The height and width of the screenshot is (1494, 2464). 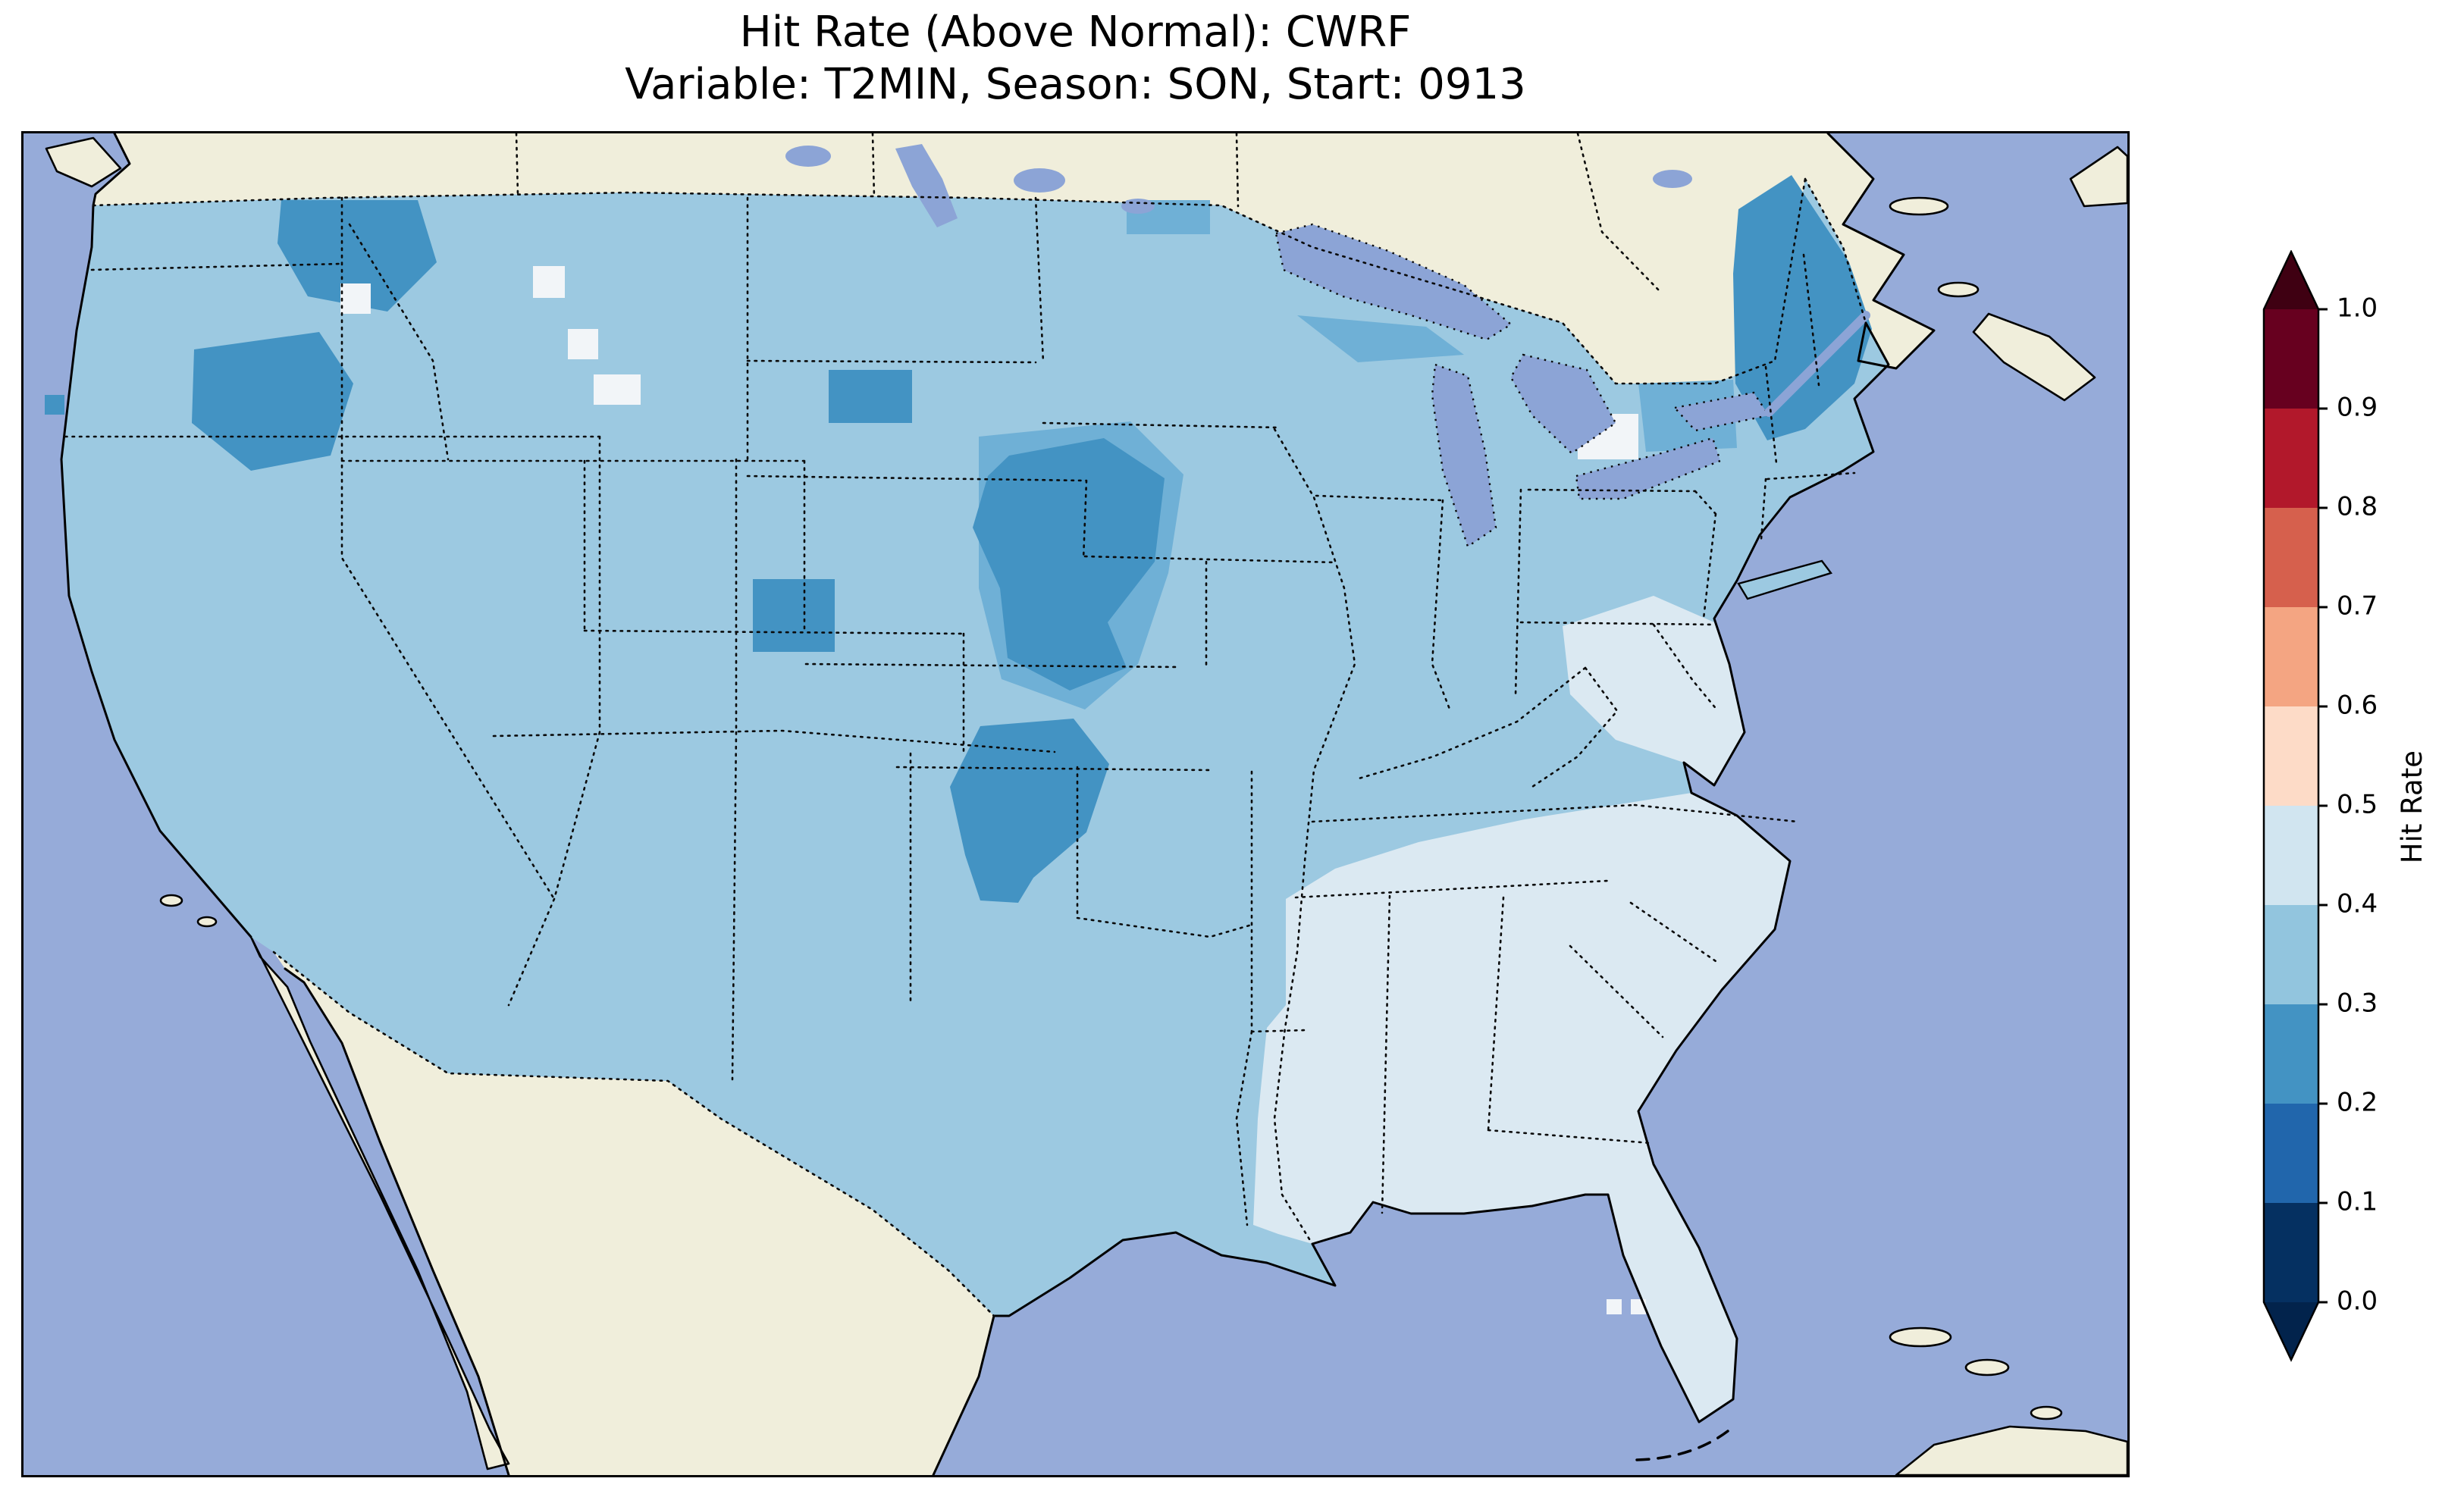 I want to click on lake-manitoba, so click(x=1039, y=180).